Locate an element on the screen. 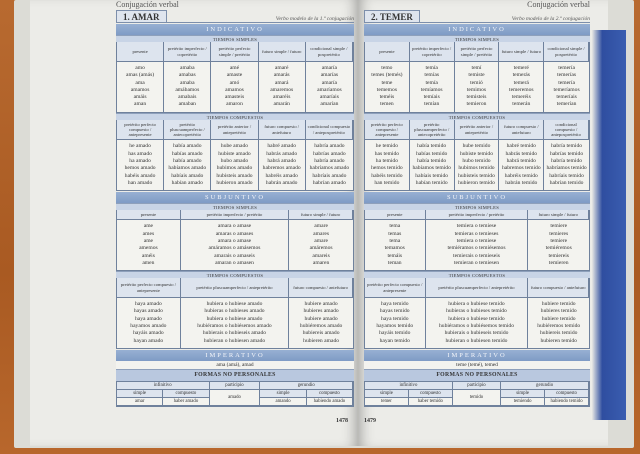  verb-form: hubieren amado is located at coordinates (321, 340).